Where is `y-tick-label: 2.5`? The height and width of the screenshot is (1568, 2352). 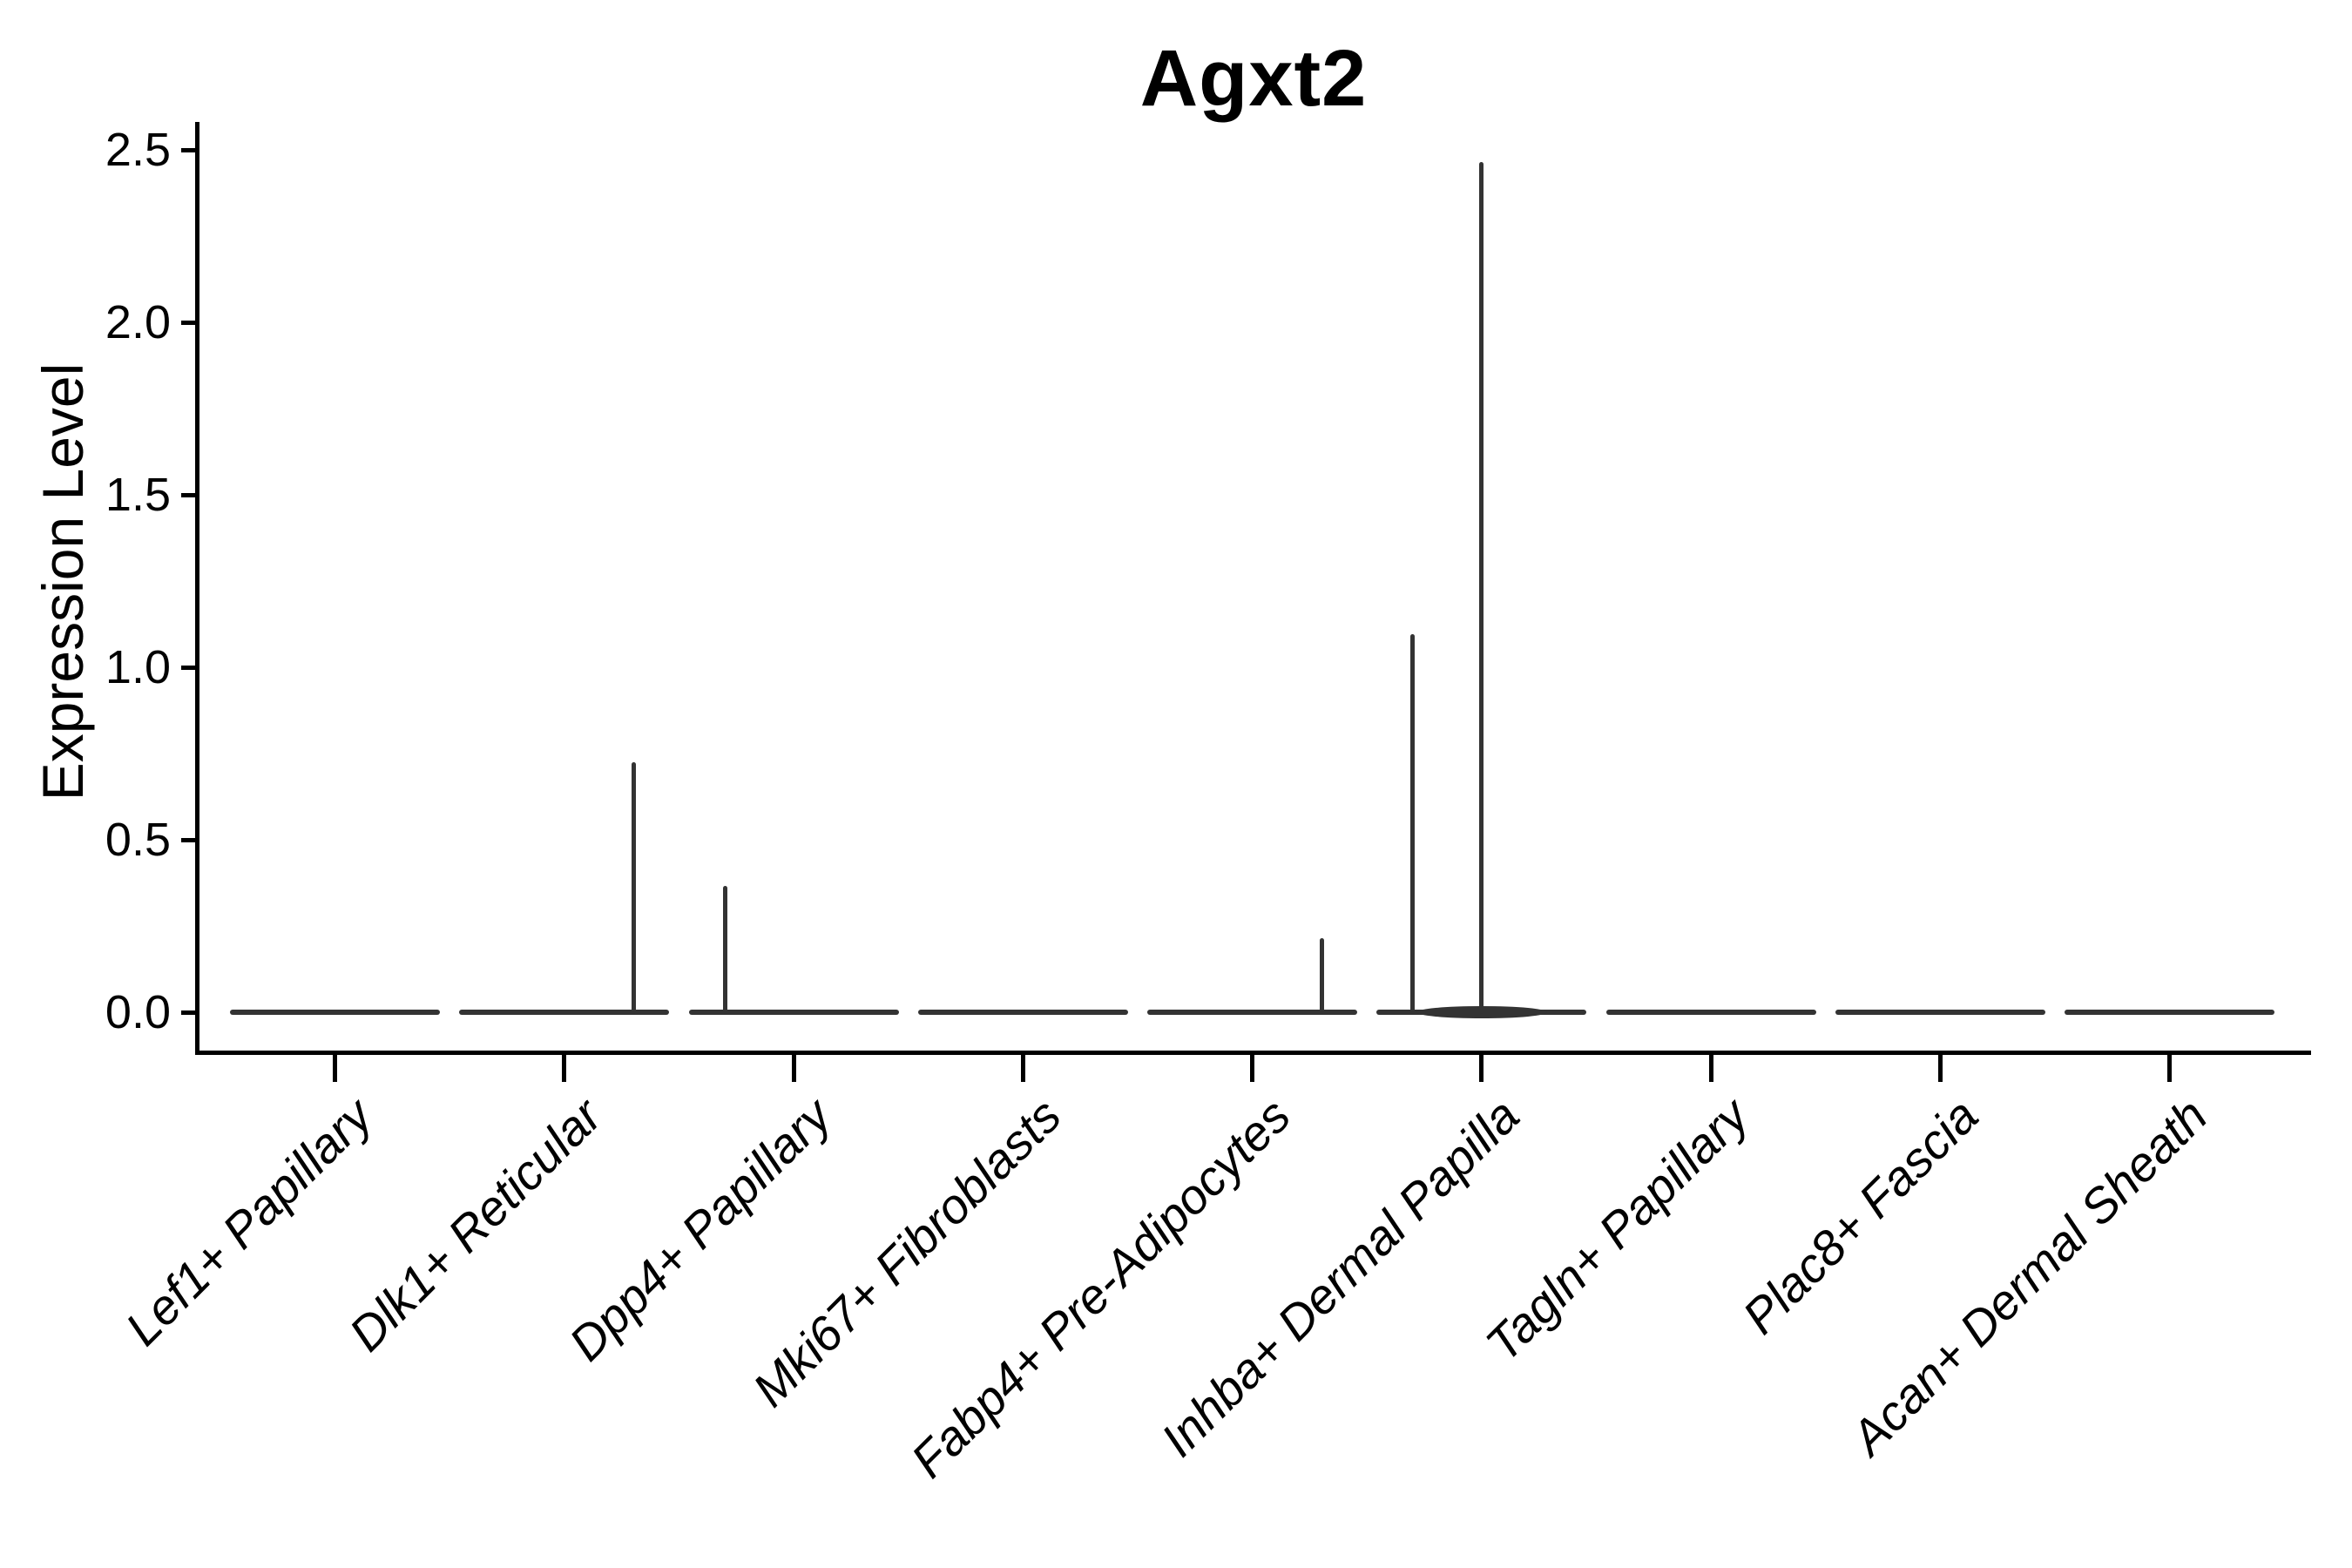 y-tick-label: 2.5 is located at coordinates (138, 150).